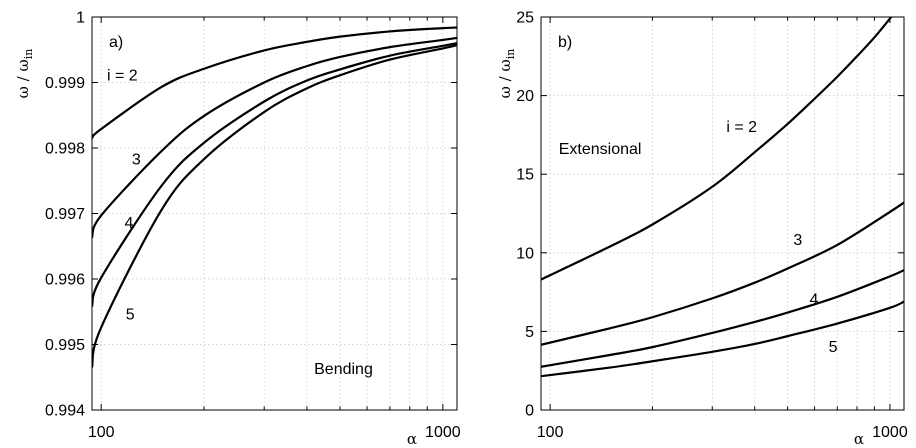 Image resolution: width=916 pixels, height=448 pixels. I want to click on y-tick-label: 0.998, so click(65, 149).